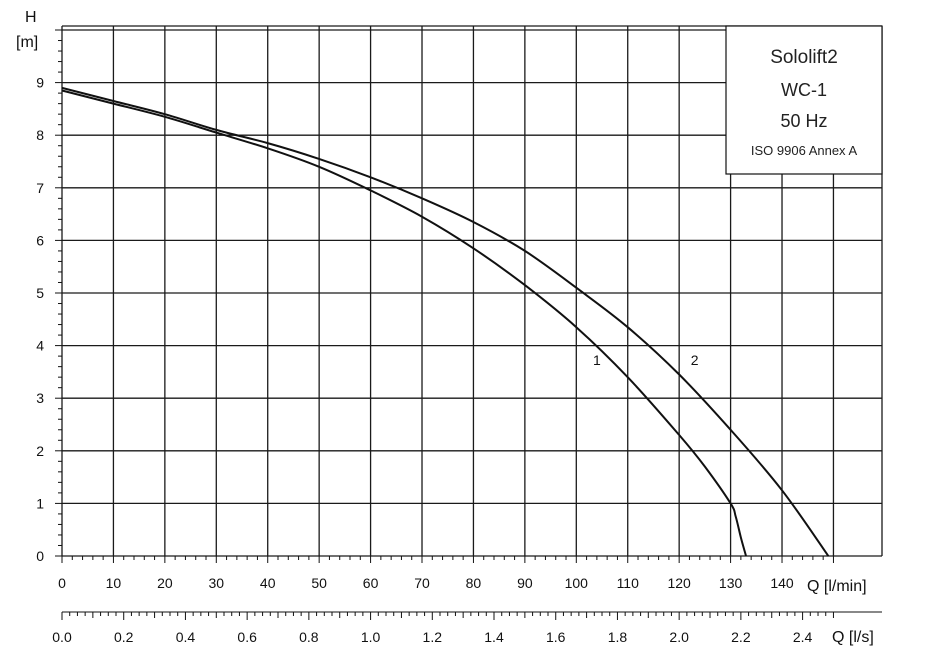 The width and height of the screenshot is (930, 668). Describe the element at coordinates (124, 637) in the screenshot. I see `x-tick-label-secondary: 0.2` at that location.